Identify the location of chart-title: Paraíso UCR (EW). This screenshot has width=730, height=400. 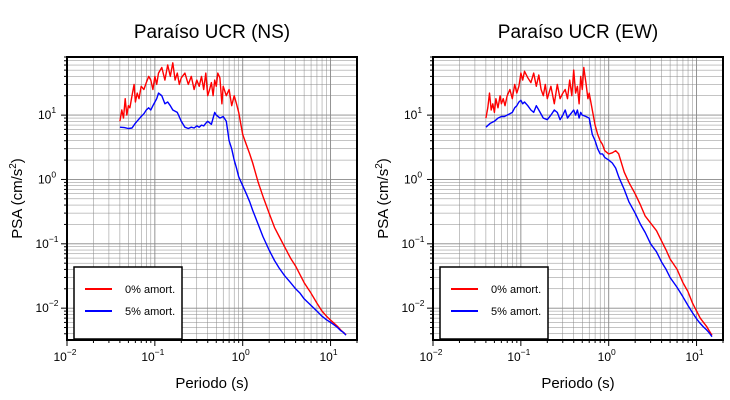
(578, 32).